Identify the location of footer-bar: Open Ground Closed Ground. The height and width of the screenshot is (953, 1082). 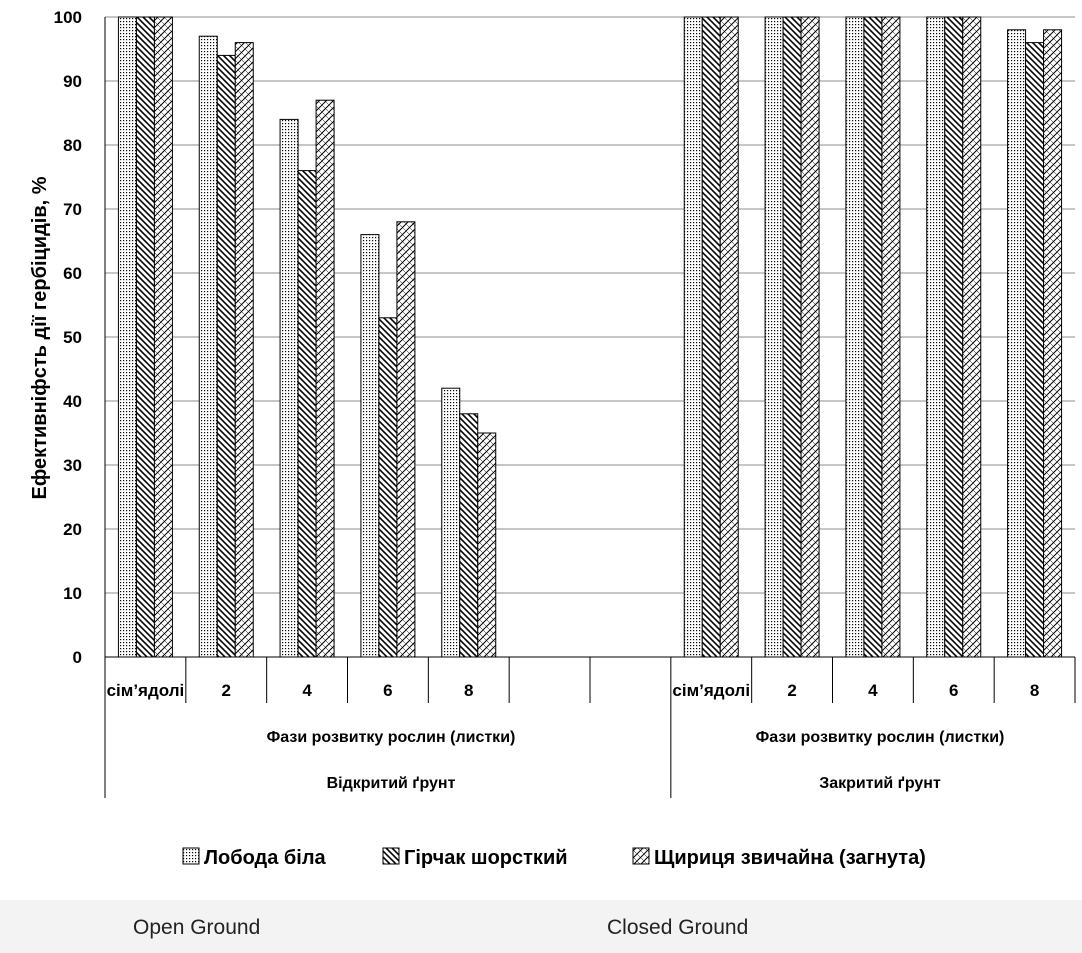
(541, 926).